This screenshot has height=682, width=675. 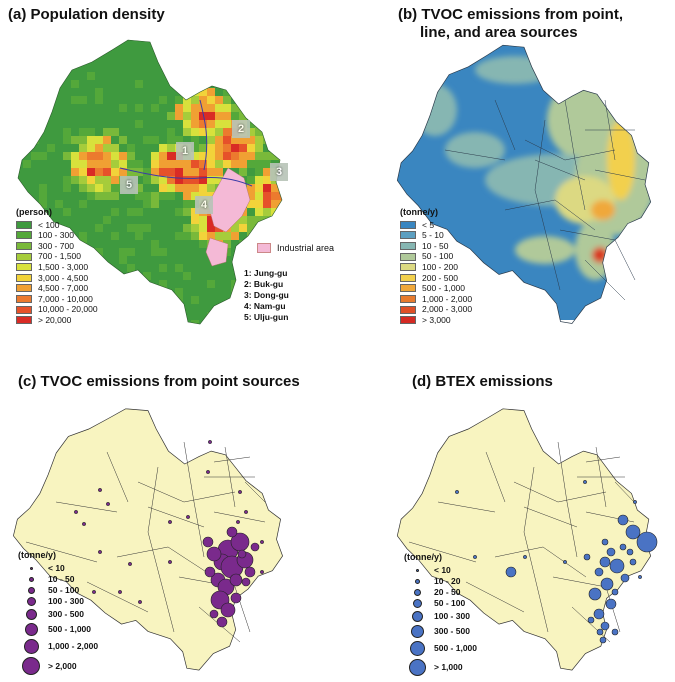 I want to click on district-3: 3: Dong-gu, so click(x=266, y=295).